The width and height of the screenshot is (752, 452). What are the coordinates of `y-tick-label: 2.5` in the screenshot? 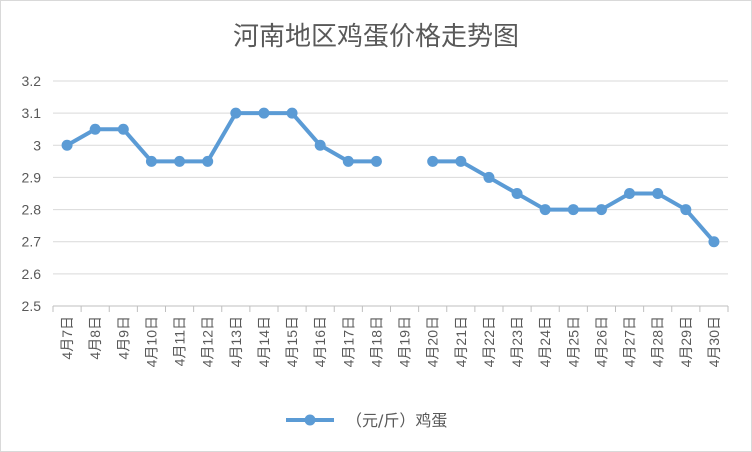 It's located at (32, 306).